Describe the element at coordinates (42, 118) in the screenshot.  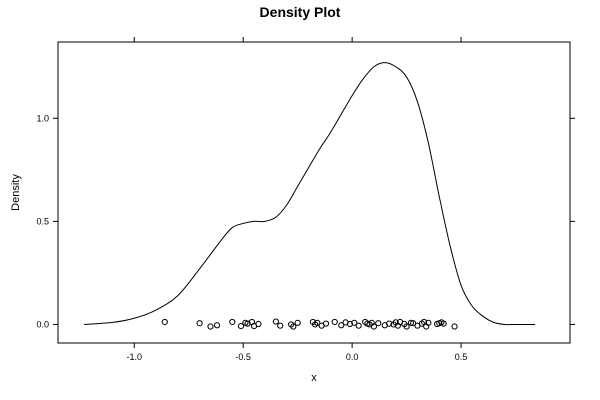
I see `y-tick-label: 1.0` at that location.